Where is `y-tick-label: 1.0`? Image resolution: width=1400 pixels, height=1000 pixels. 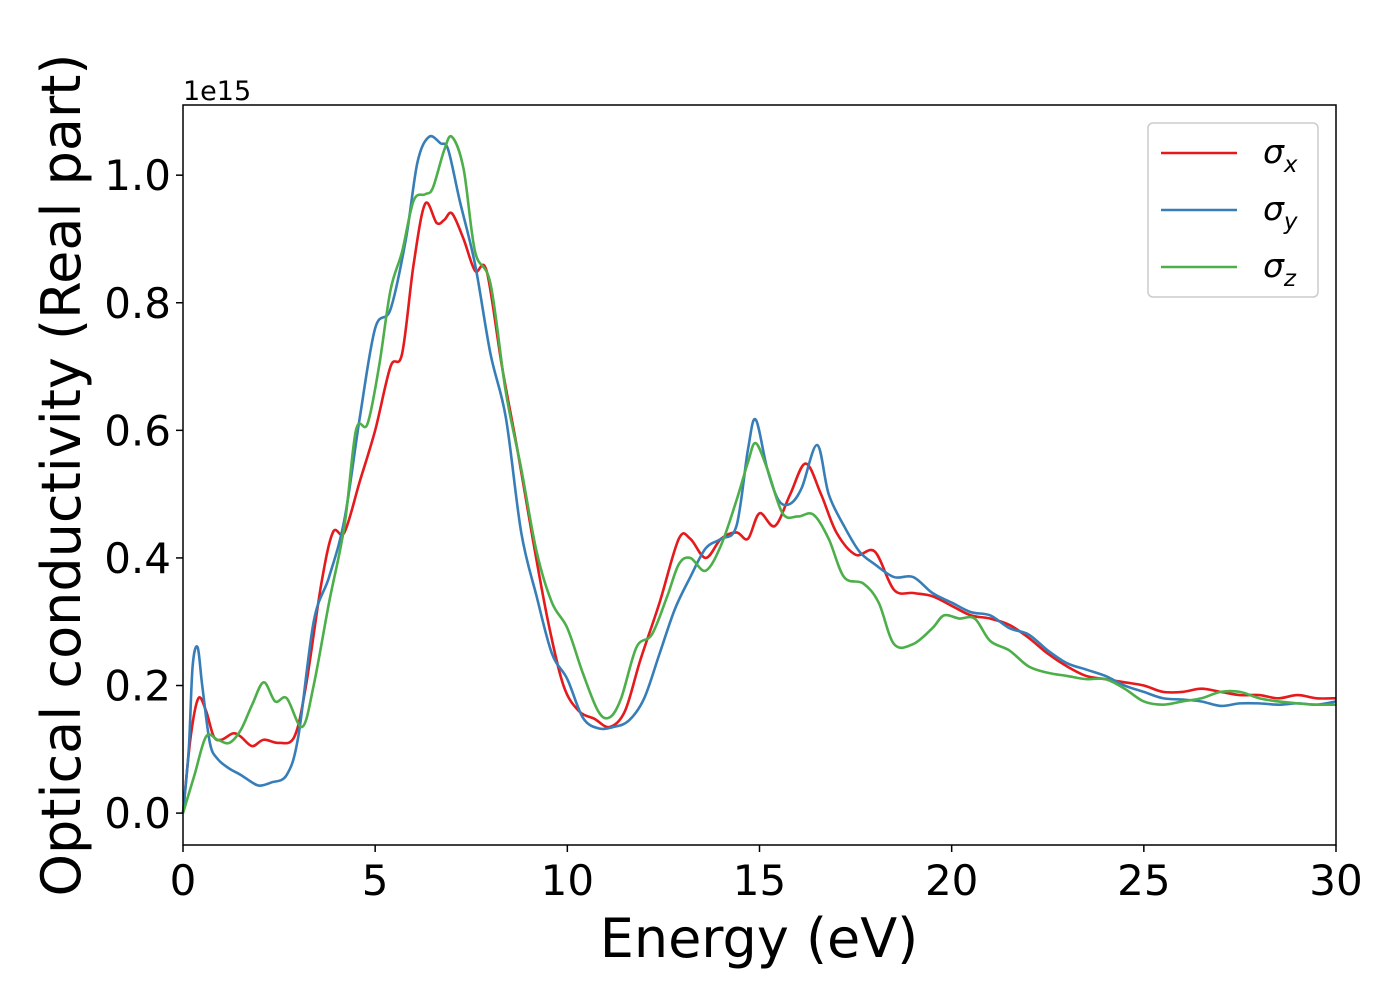 y-tick-label: 1.0 is located at coordinates (137, 175).